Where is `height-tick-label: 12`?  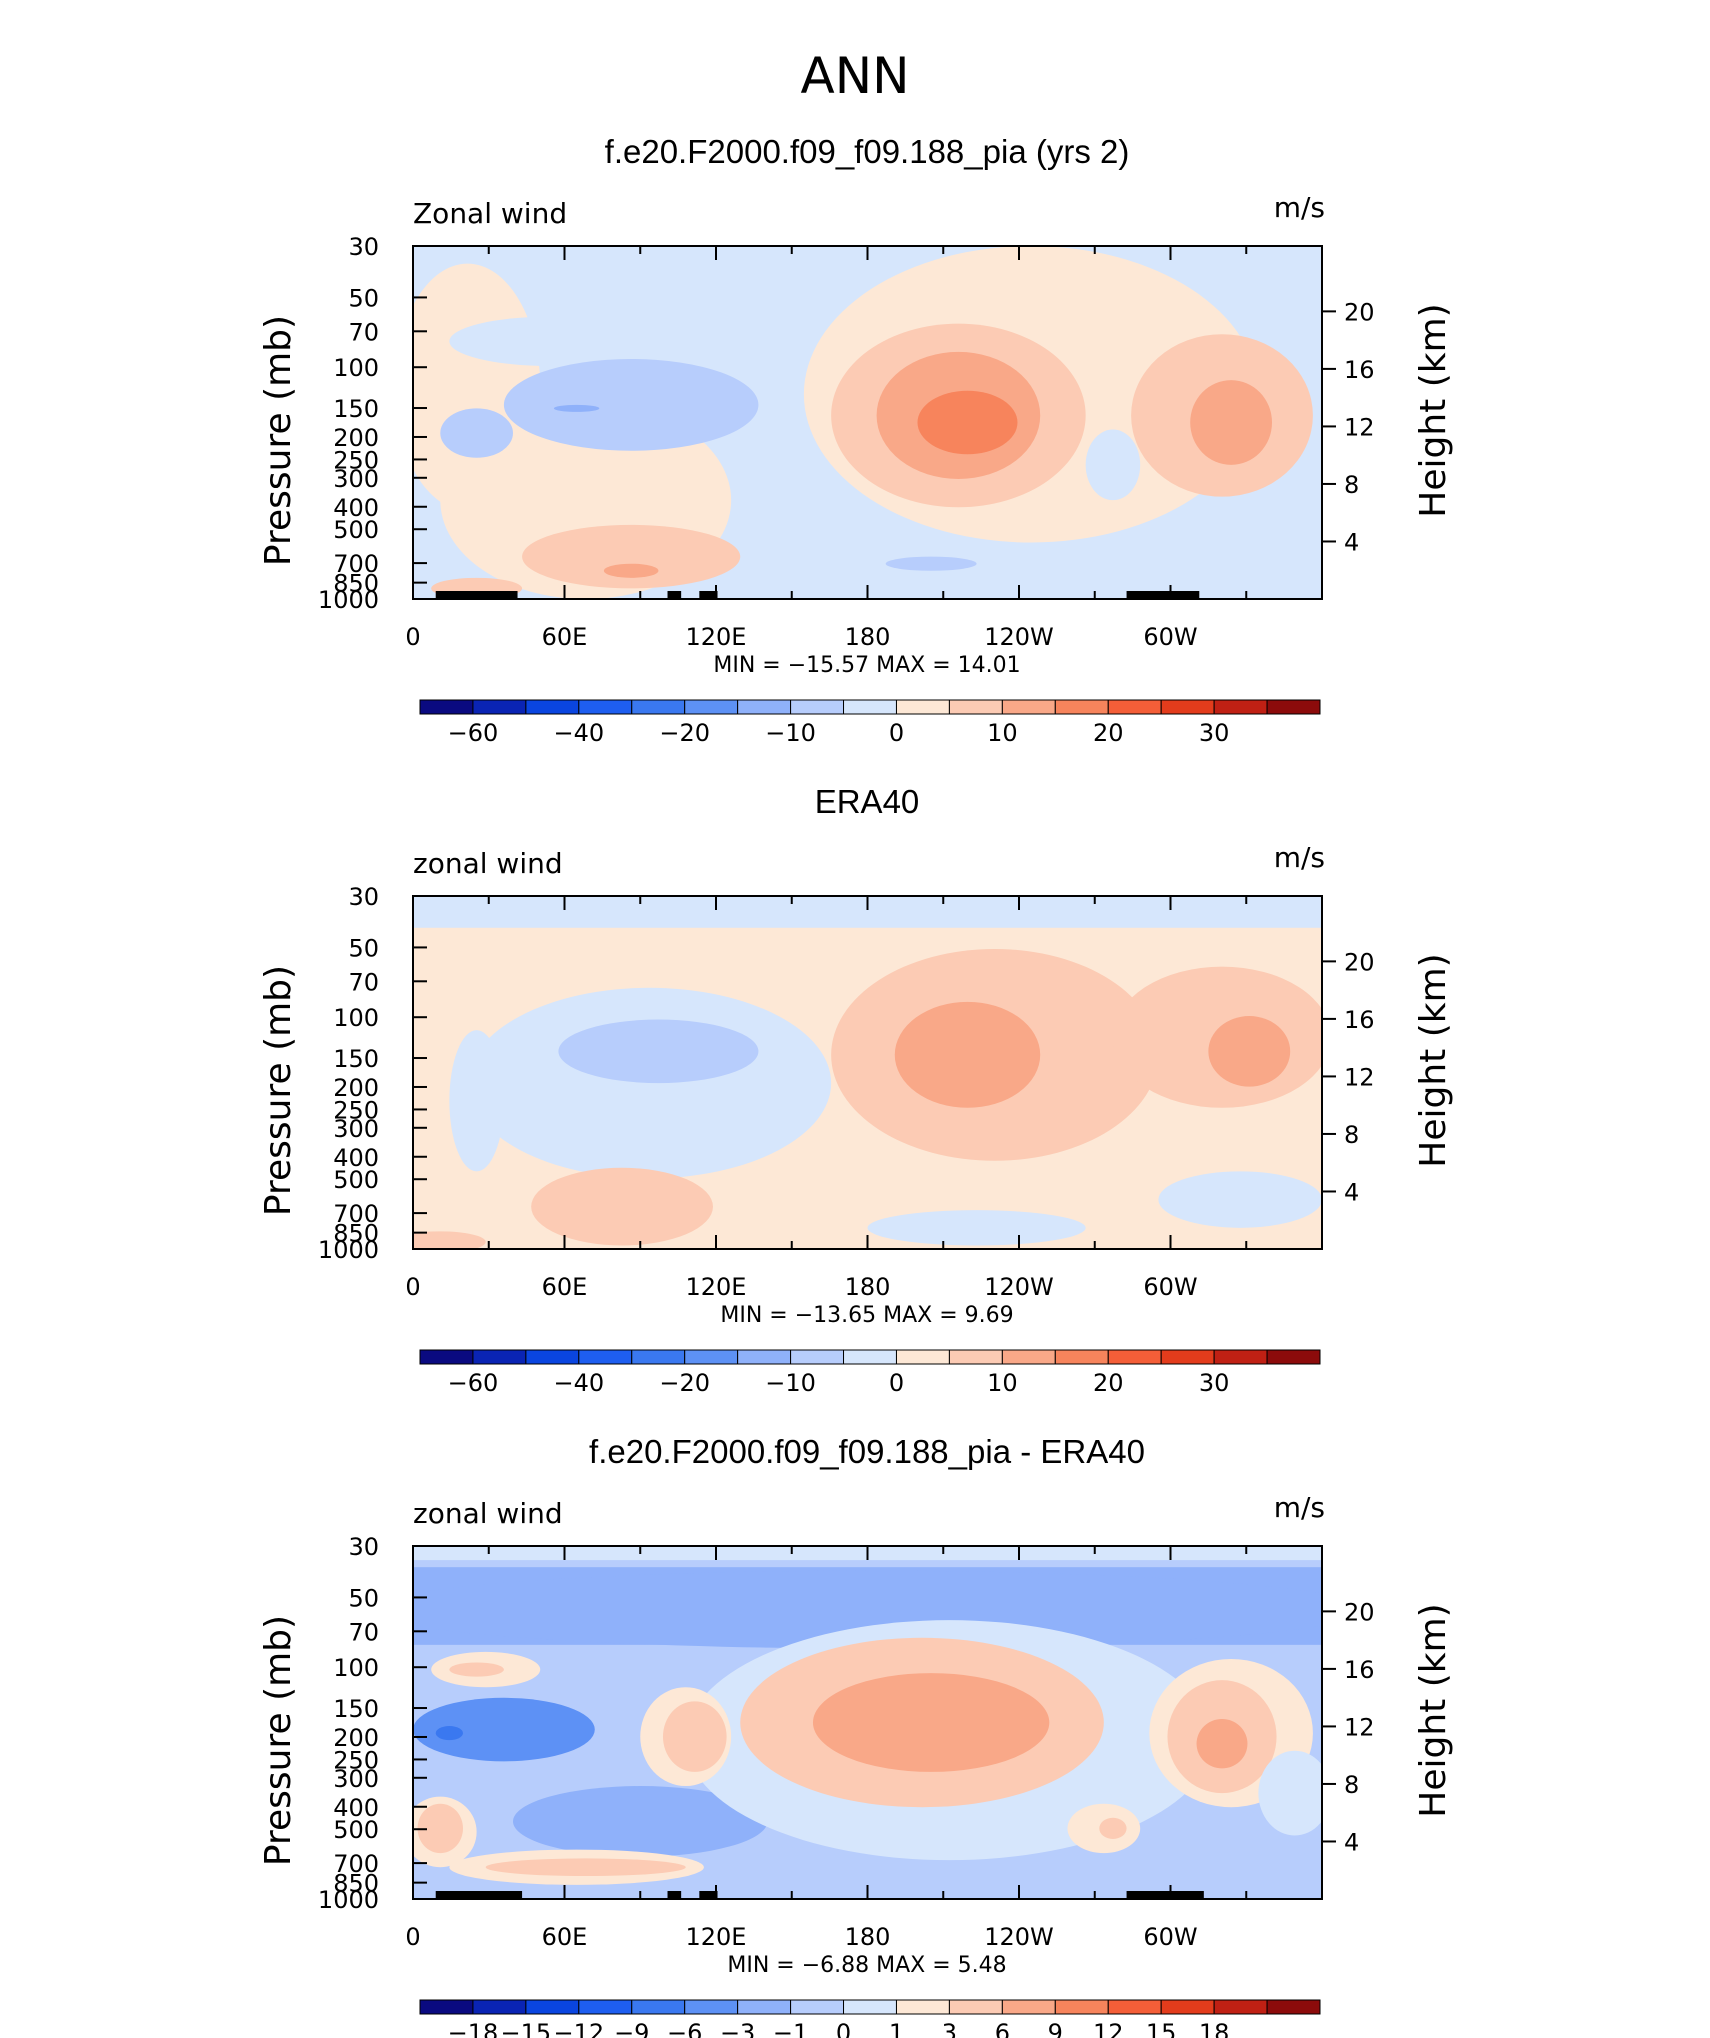
height-tick-label: 12 is located at coordinates (1359, 1077).